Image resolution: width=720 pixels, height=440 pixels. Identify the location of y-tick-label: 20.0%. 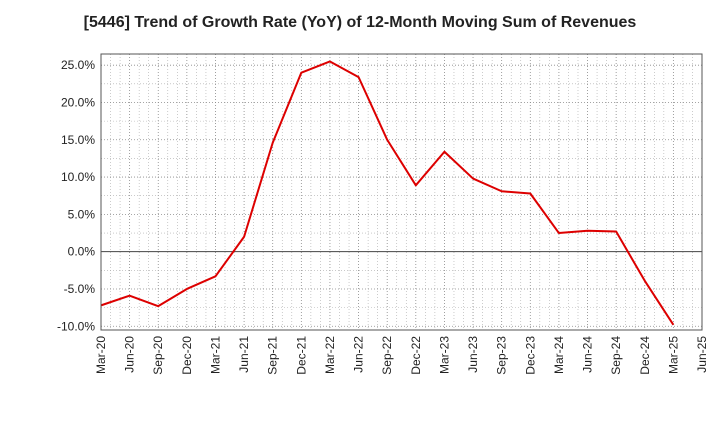
(78, 102).